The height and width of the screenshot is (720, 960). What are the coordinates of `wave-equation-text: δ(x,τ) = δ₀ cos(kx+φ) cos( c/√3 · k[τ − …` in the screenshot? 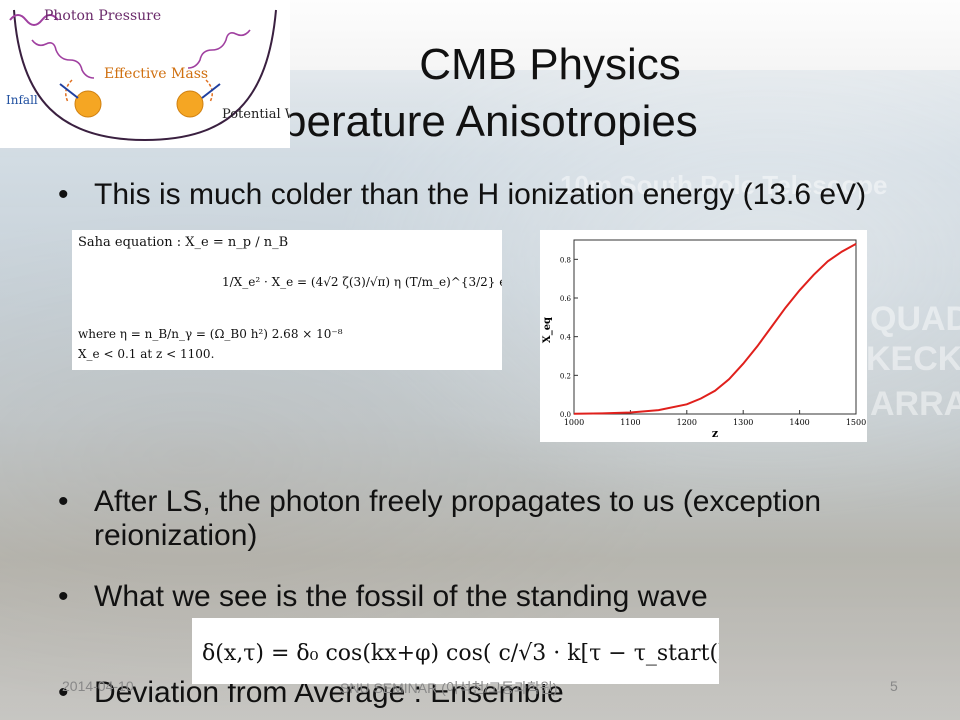 It's located at (460, 653).